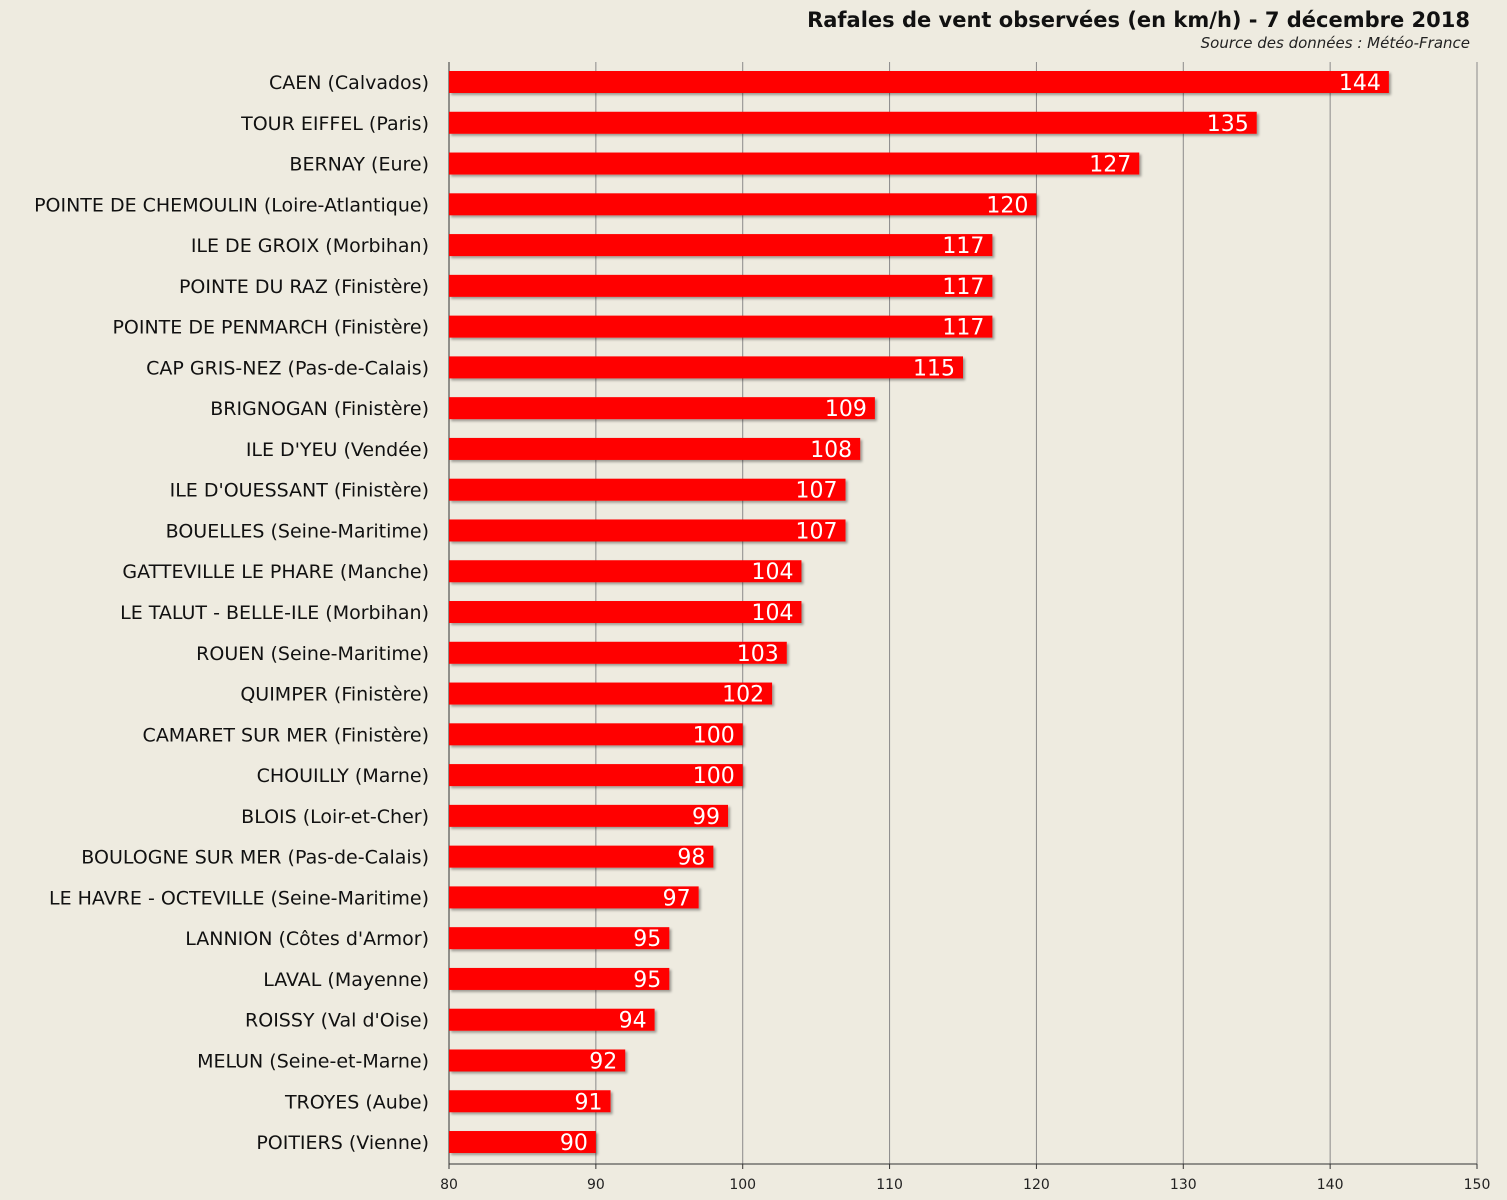  Describe the element at coordinates (1036, 1185) in the screenshot. I see `x-tick-label: 120` at that location.